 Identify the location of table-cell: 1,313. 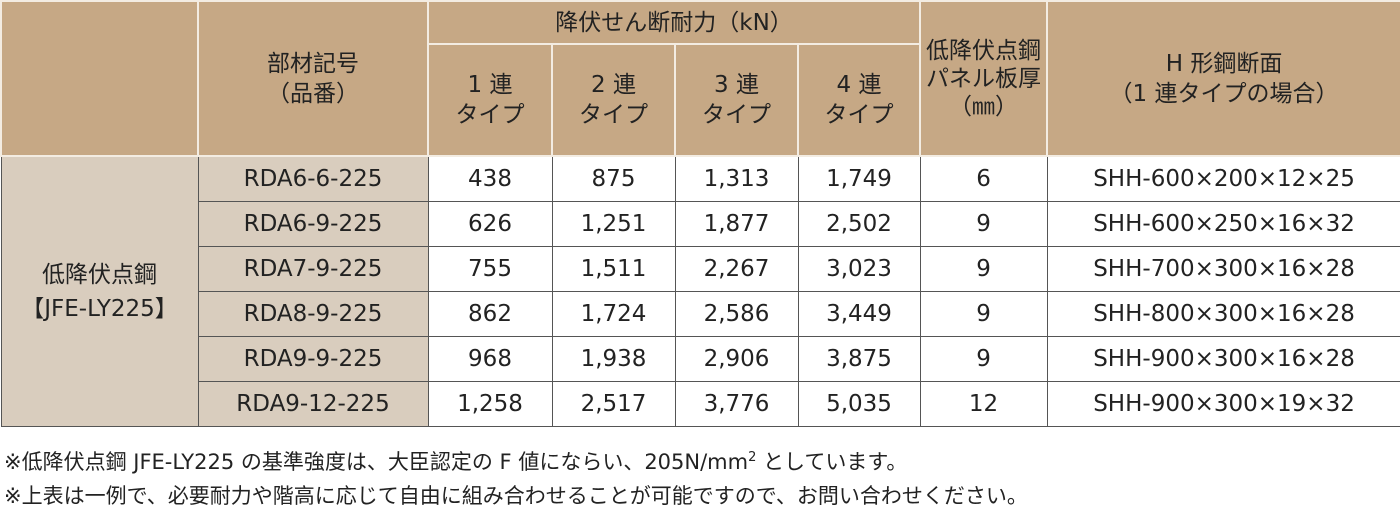
(736, 178).